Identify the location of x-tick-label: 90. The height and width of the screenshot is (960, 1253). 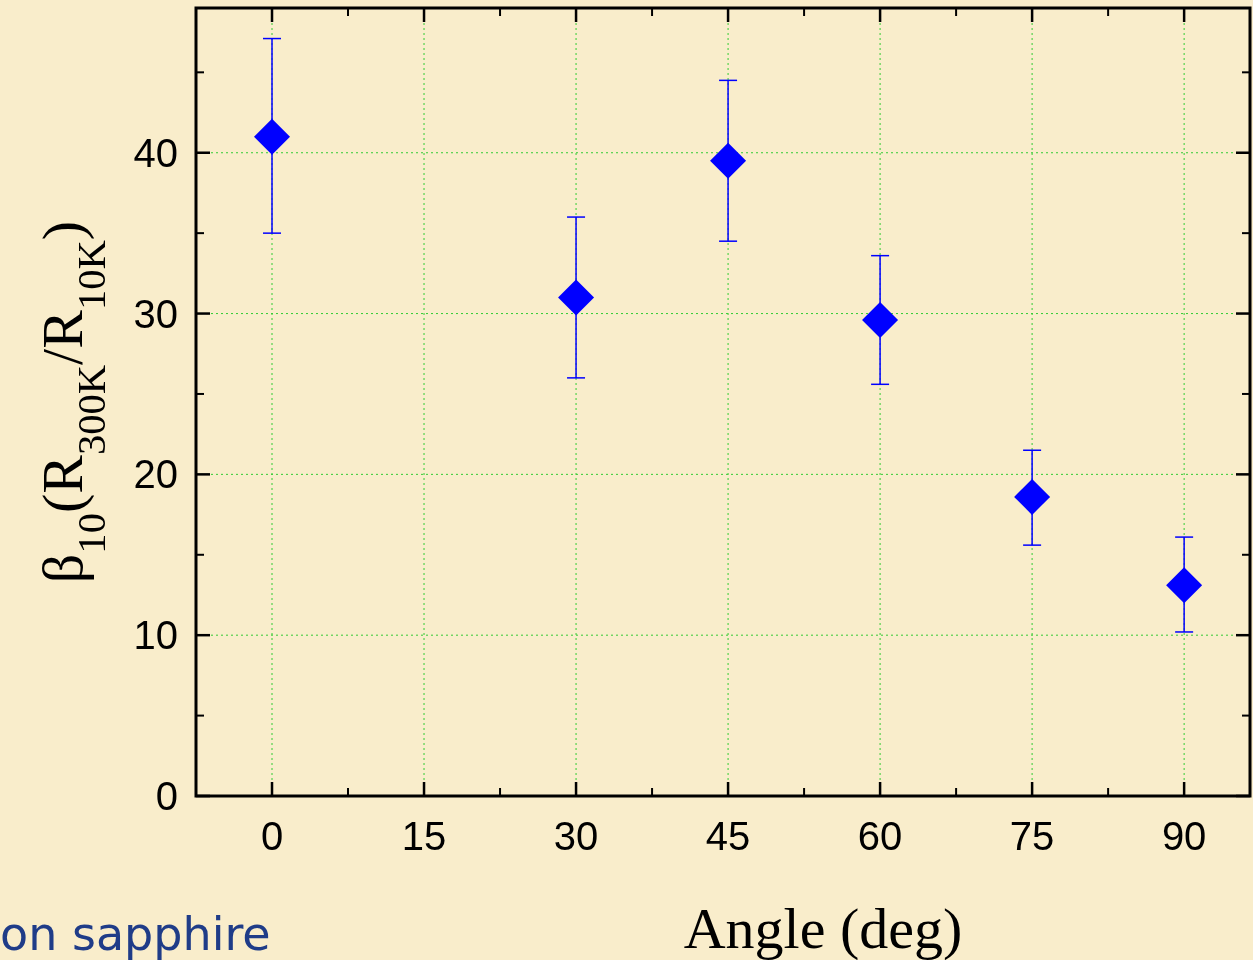
(1184, 836).